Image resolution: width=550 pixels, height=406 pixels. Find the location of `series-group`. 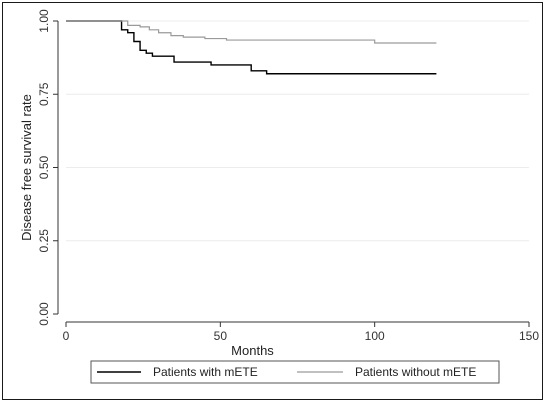

series-group is located at coordinates (251, 47).